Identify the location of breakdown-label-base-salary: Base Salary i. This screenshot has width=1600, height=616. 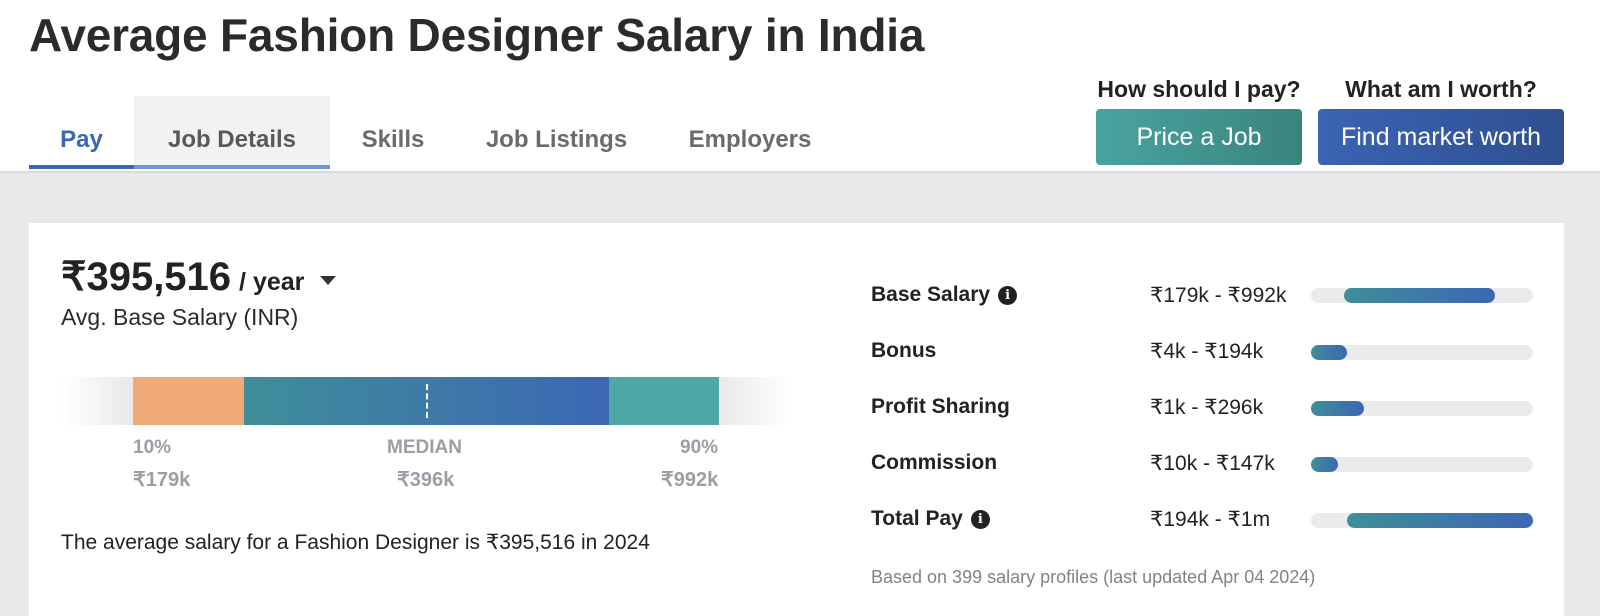
(944, 295).